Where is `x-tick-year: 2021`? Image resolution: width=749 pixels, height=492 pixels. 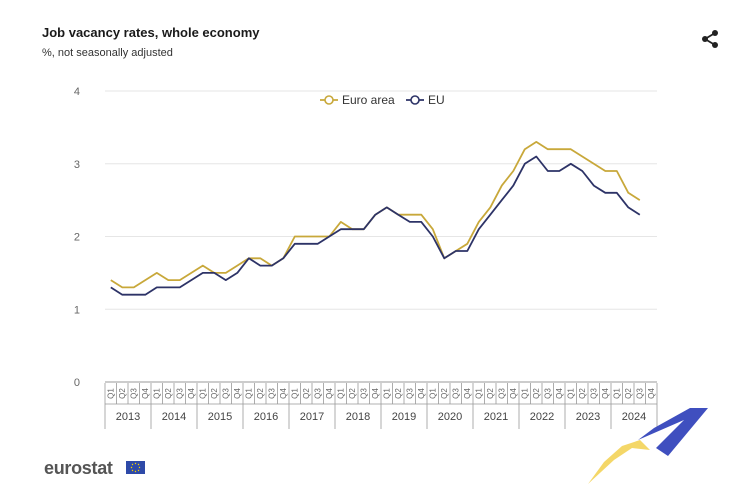
x-tick-year: 2021 is located at coordinates (496, 417).